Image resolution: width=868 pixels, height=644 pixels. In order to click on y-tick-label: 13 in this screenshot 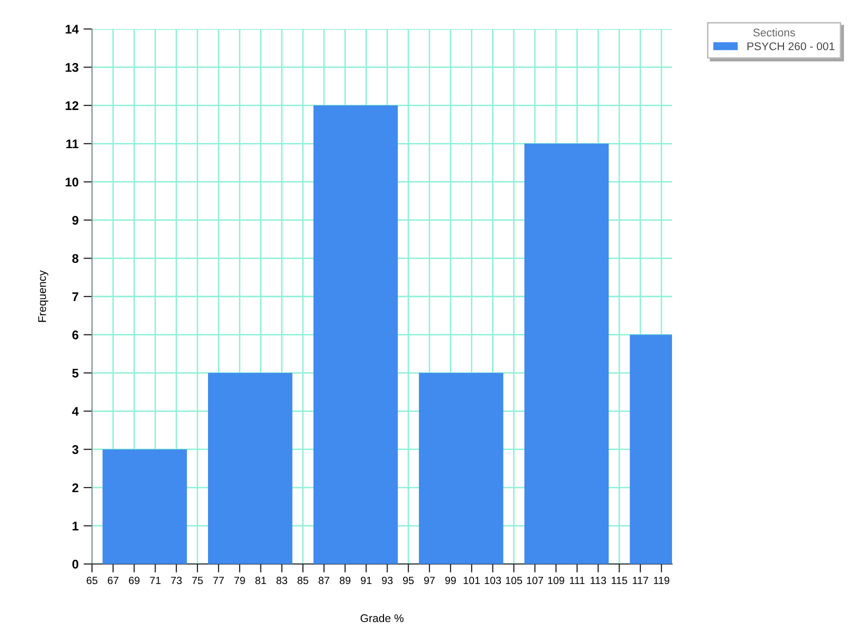, I will do `click(72, 67)`.